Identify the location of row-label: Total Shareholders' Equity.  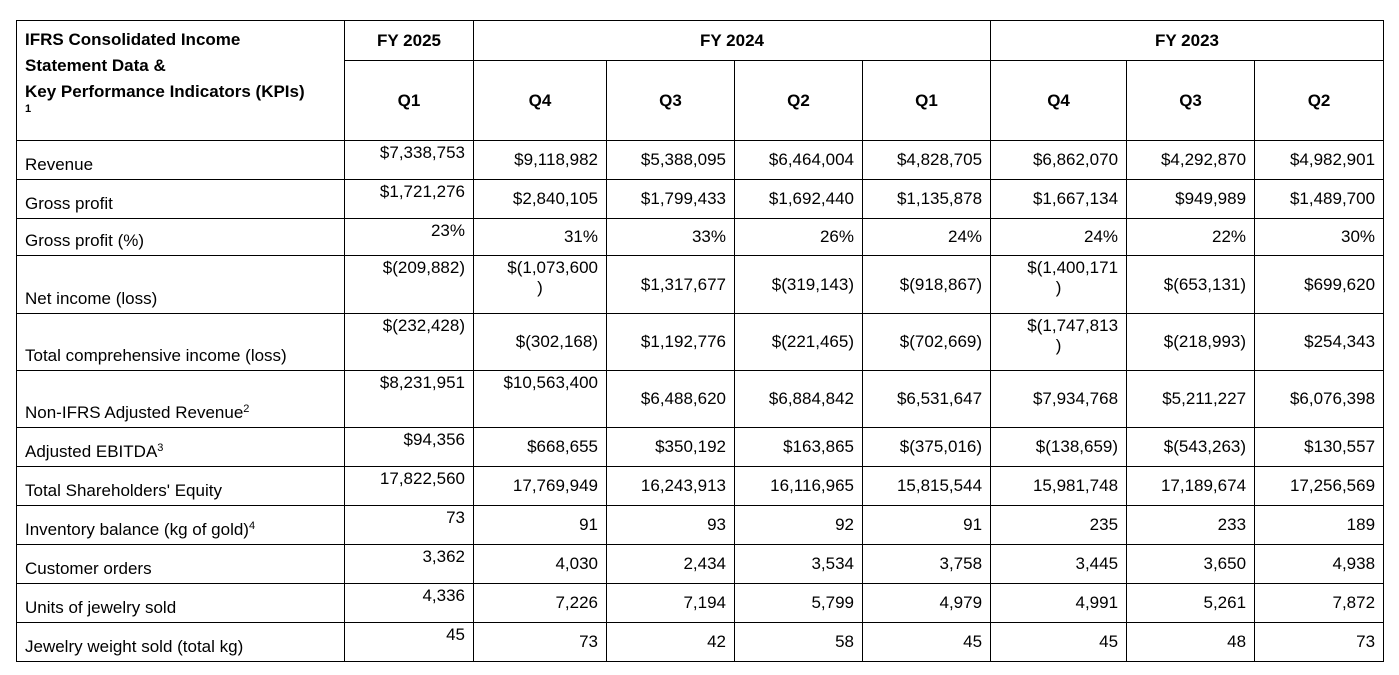
(180, 486).